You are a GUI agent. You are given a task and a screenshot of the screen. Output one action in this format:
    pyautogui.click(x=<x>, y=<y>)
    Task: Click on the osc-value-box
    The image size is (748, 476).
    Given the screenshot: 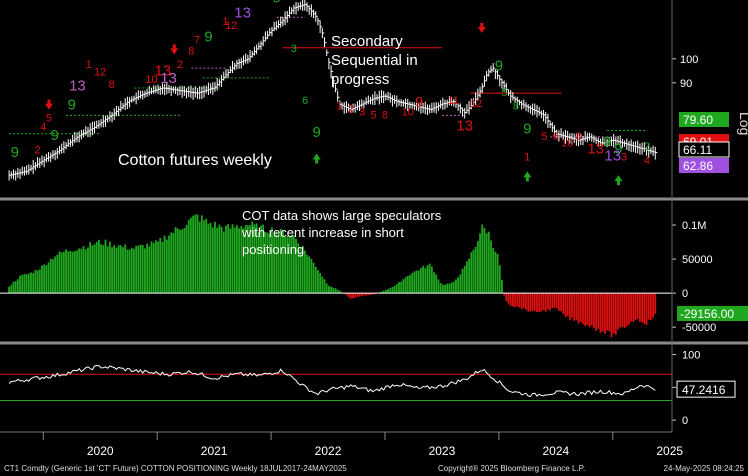 What is the action you would take?
    pyautogui.click(x=706, y=389)
    